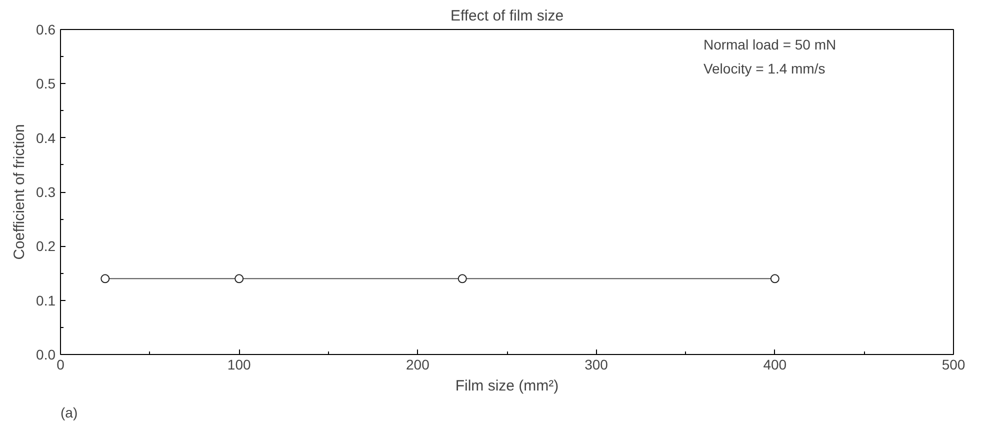  What do you see at coordinates (954, 364) in the screenshot?
I see `x-tick-label: 500` at bounding box center [954, 364].